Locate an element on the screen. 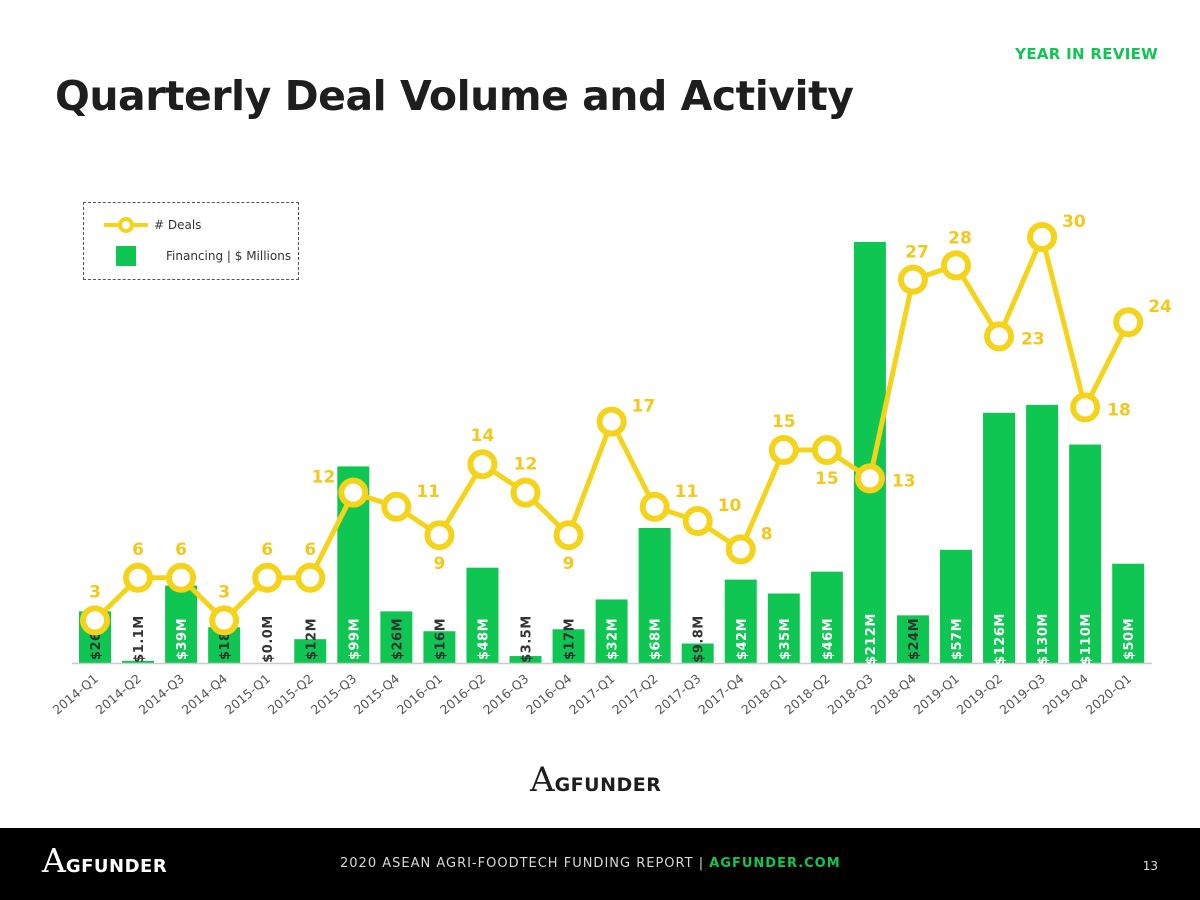 This screenshot has width=1200, height=900. x-tick-label: 2014-Q1 is located at coordinates (74, 694).